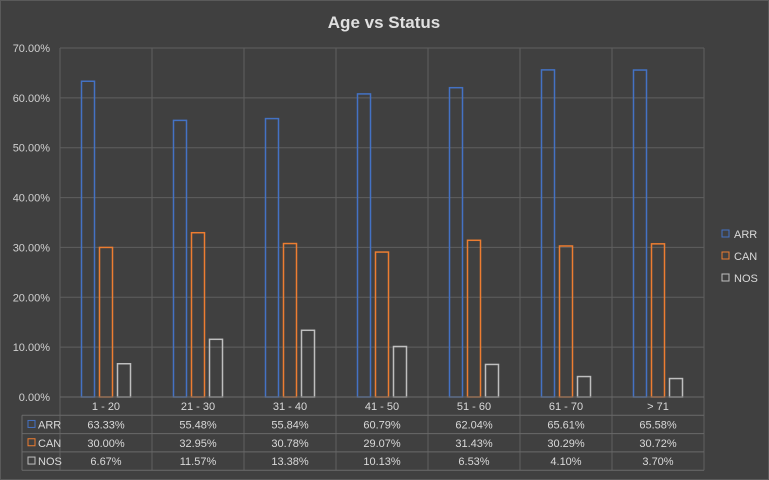 This screenshot has height=480, width=769. What do you see at coordinates (658, 444) in the screenshot?
I see `table-value: 30.72%` at bounding box center [658, 444].